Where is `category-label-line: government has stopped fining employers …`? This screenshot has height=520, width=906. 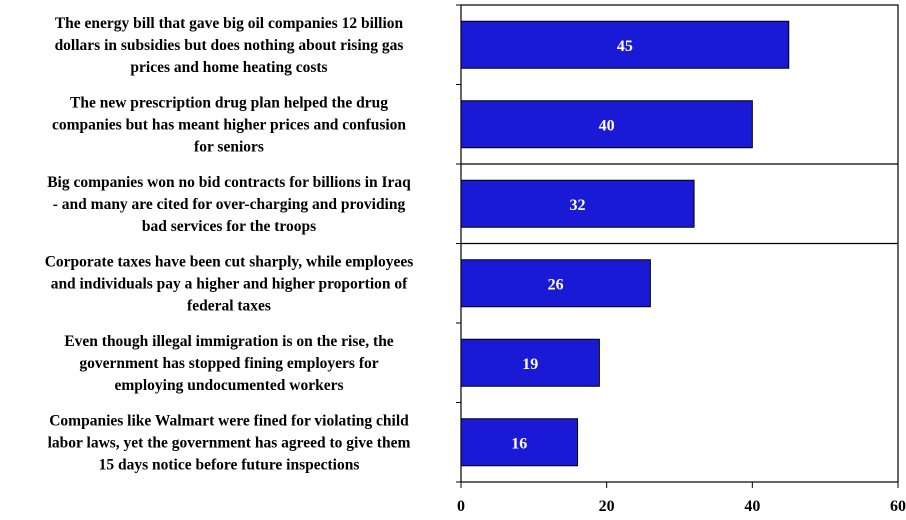 category-label-line: government has stopped fining employers … is located at coordinates (228, 363).